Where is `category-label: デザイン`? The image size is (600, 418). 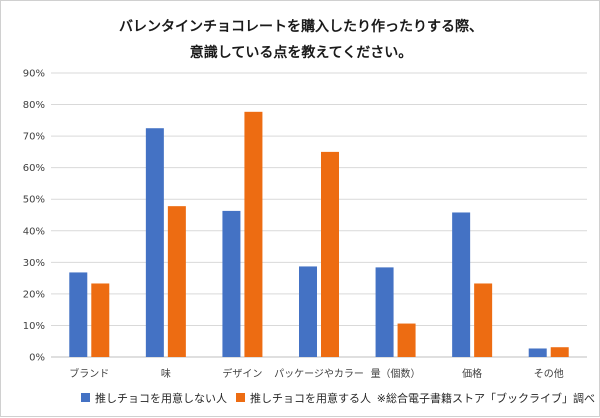
category-label: デザイン is located at coordinates (242, 373).